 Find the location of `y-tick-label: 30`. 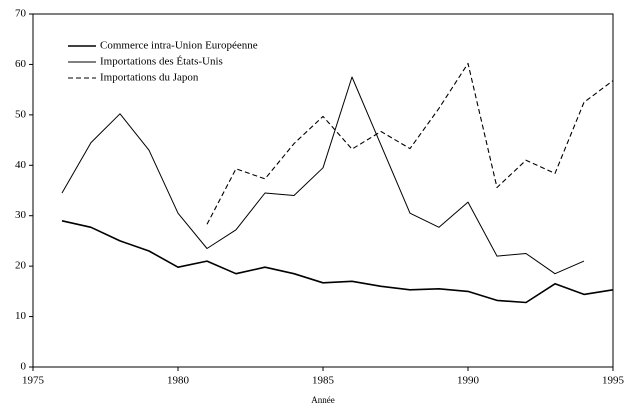

y-tick-label: 30 is located at coordinates (21, 215).